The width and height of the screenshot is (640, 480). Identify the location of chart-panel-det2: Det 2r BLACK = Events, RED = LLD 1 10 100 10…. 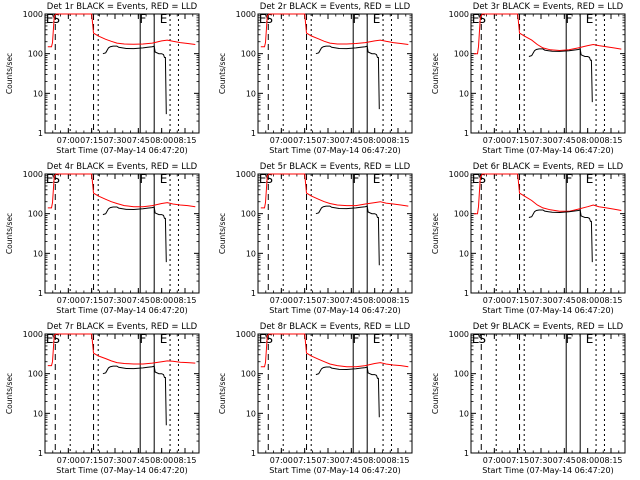
(319, 80).